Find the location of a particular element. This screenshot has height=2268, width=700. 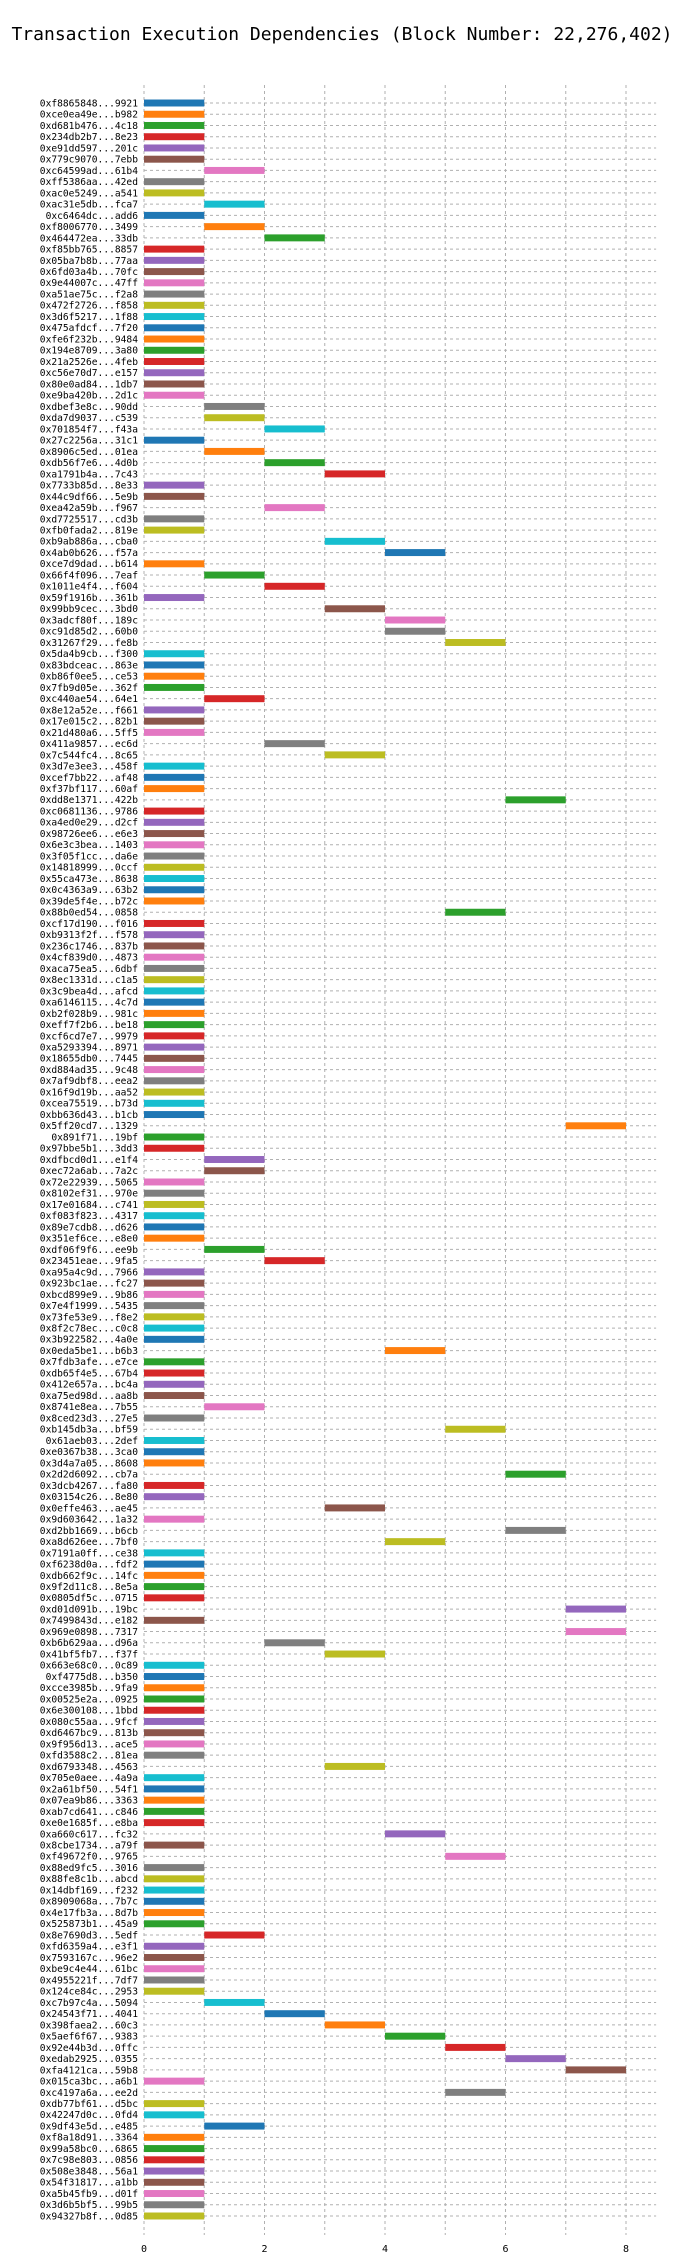

transaction-hash-label: 0x03154c26...8e80 is located at coordinates (89, 1497).